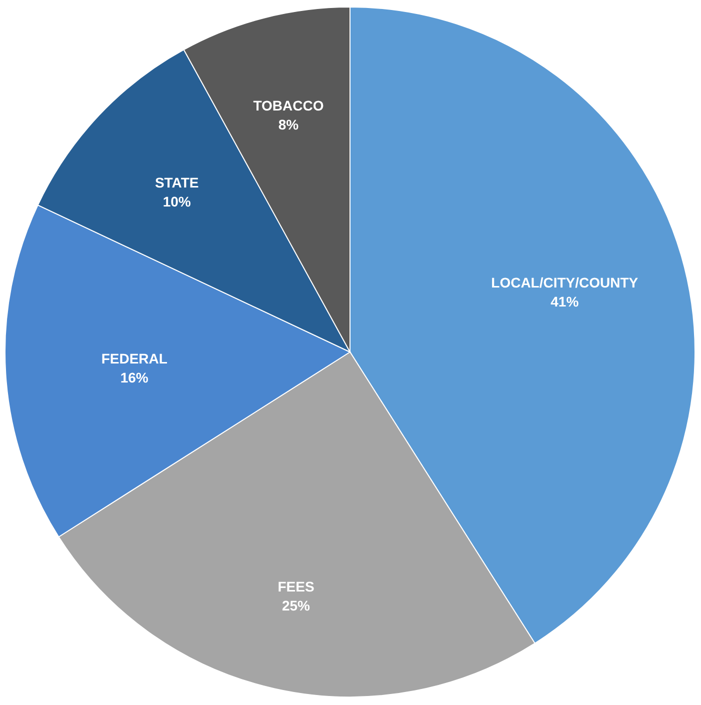  I want to click on data-label: 16%, so click(134, 378).